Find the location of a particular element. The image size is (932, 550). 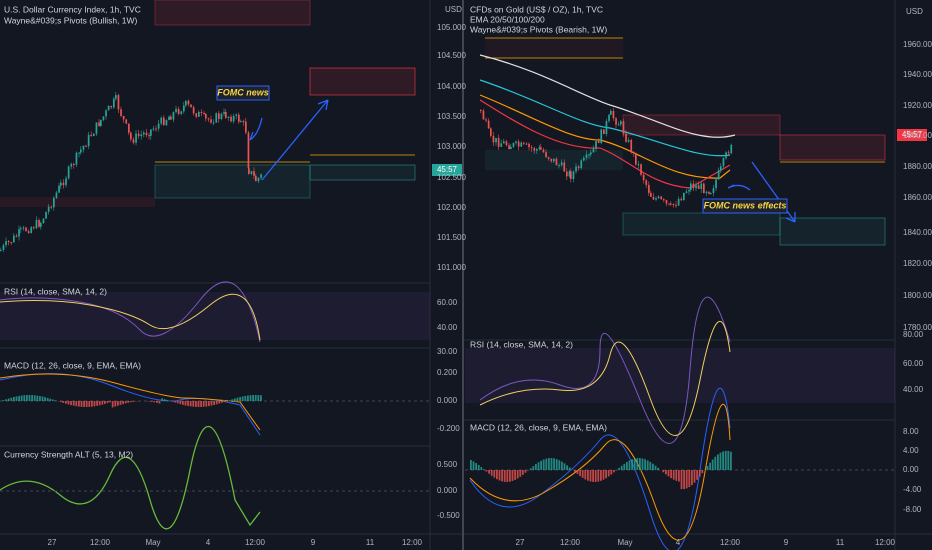

axis-tick-label: 0.00 is located at coordinates (911, 469).